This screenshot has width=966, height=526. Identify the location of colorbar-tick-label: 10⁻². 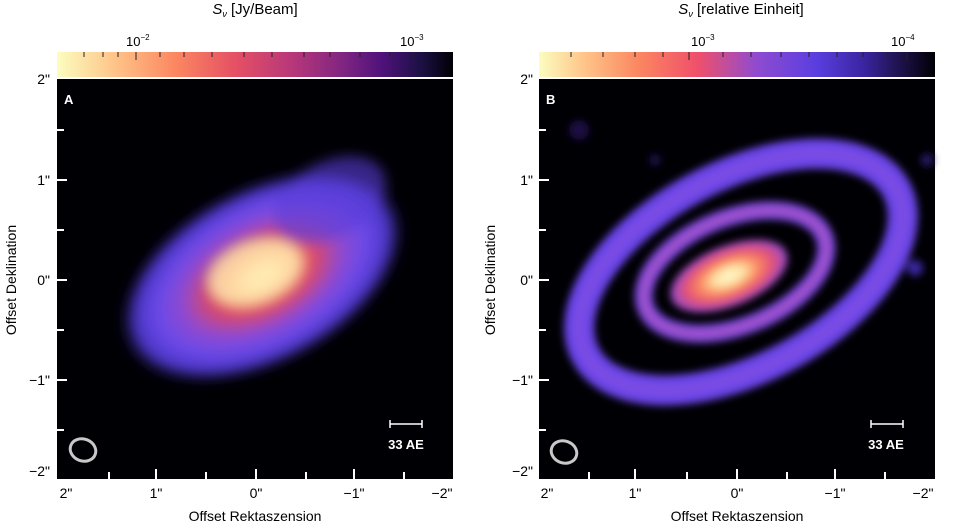
(138, 41).